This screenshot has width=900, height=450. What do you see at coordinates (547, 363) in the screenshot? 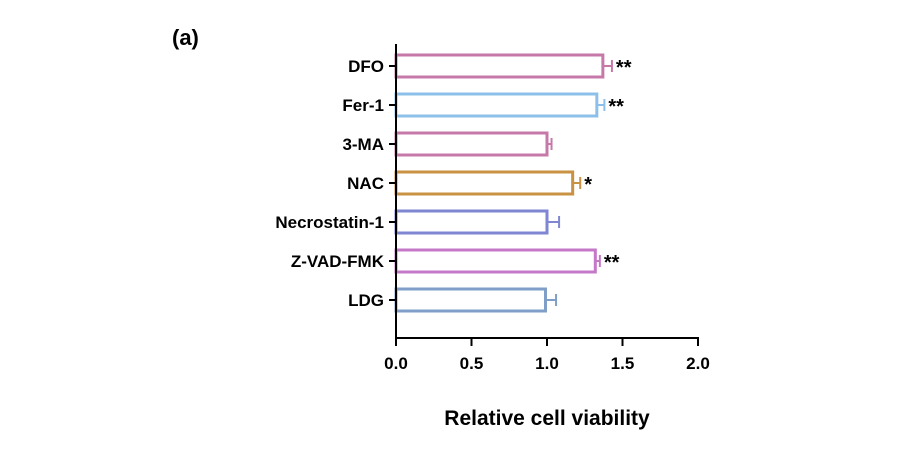
I see `x-tick-label: 1.0` at bounding box center [547, 363].